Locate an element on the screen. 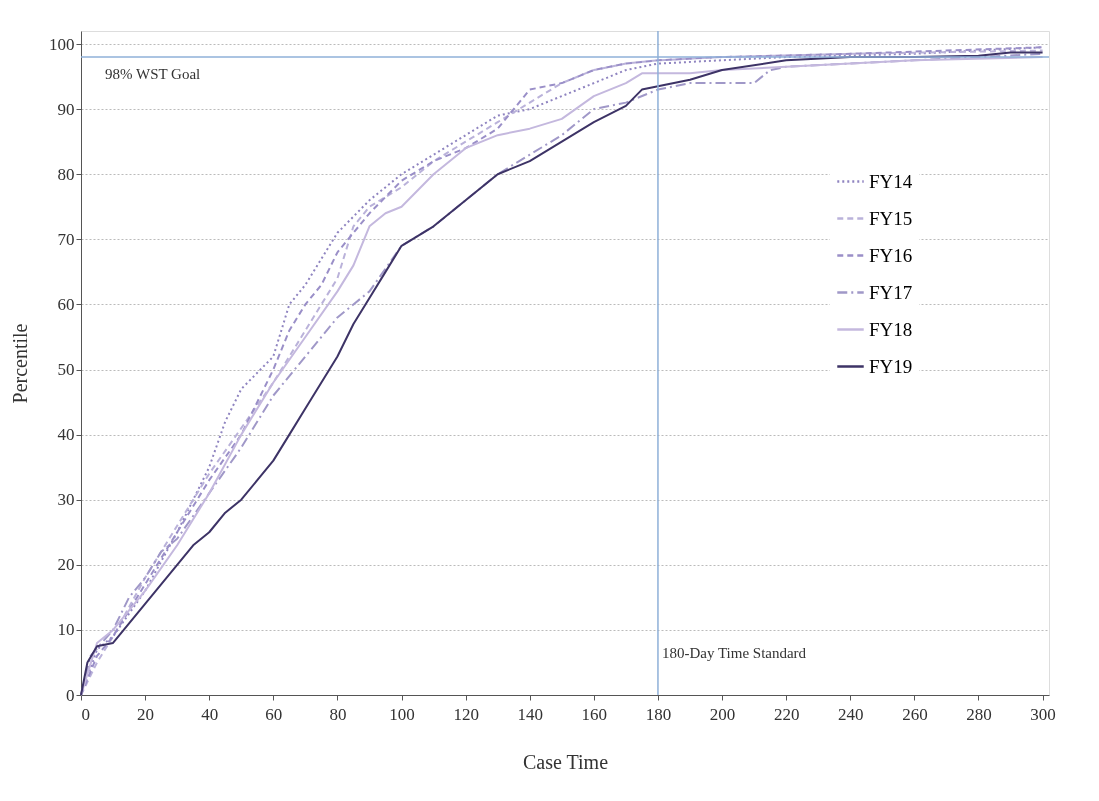 The height and width of the screenshot is (801, 1099). legend-label: FY17 is located at coordinates (891, 292).